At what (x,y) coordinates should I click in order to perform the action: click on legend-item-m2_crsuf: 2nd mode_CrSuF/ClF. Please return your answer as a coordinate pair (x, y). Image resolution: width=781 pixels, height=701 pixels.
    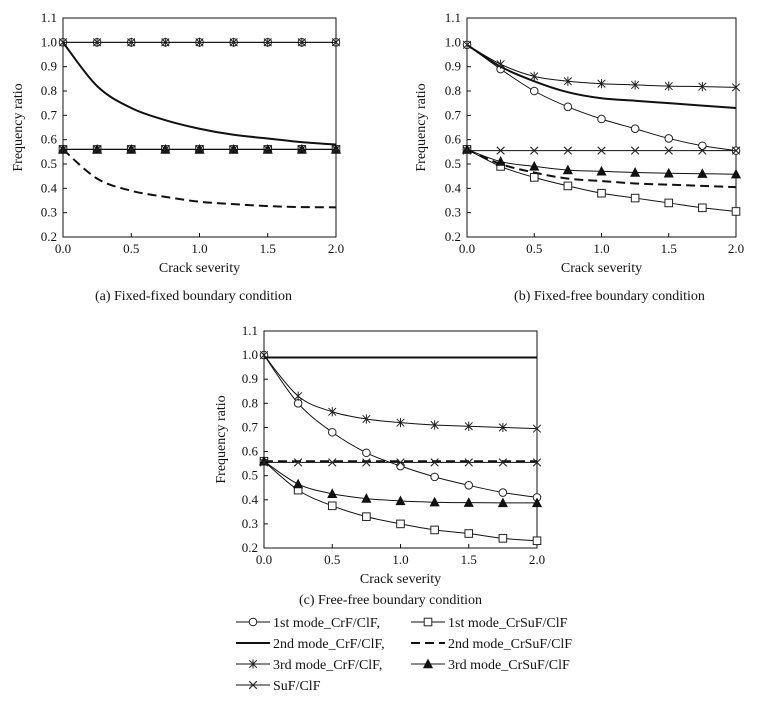
    Looking at the image, I should click on (491, 644).